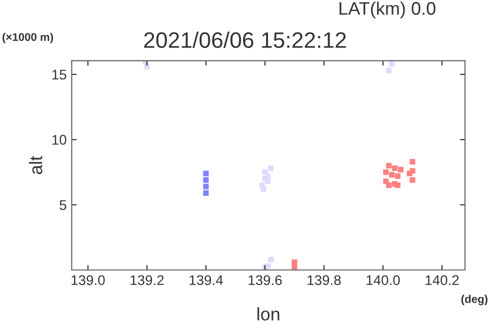 Image resolution: width=490 pixels, height=331 pixels. Describe the element at coordinates (383, 280) in the screenshot. I see `x-tick-label: 140.0` at that location.